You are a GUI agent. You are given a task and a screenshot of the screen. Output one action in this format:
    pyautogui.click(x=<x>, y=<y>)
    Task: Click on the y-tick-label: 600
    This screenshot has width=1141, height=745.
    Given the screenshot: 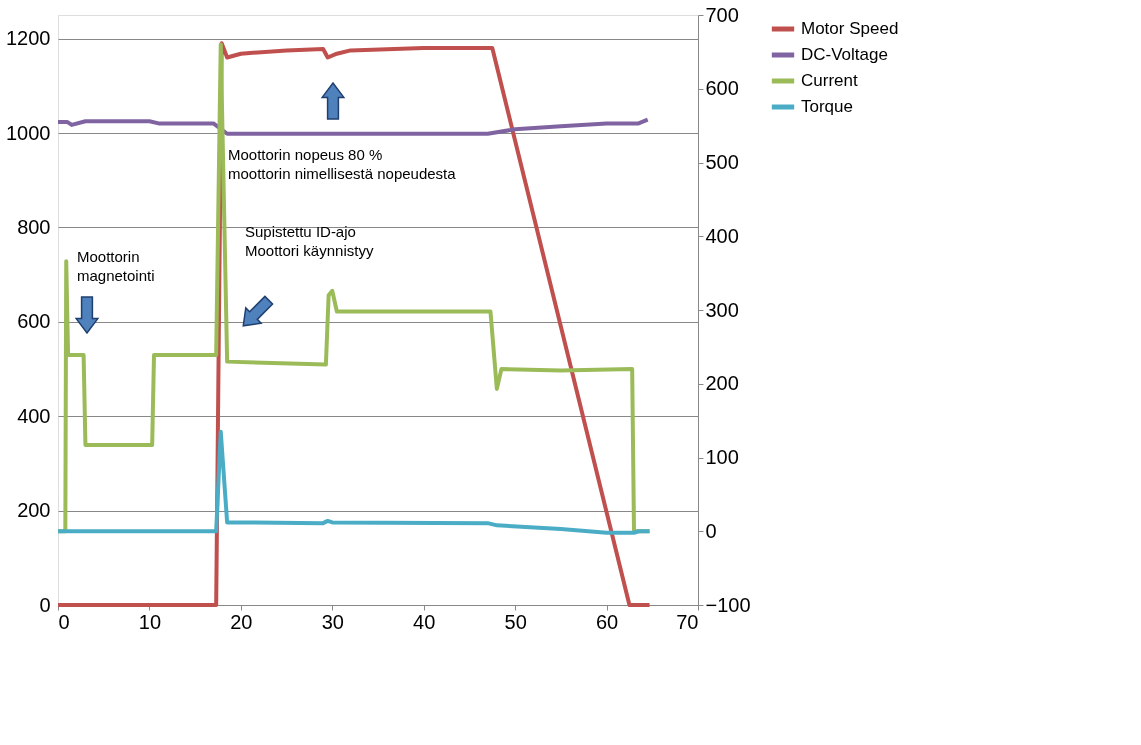 What is the action you would take?
    pyautogui.click(x=34, y=321)
    